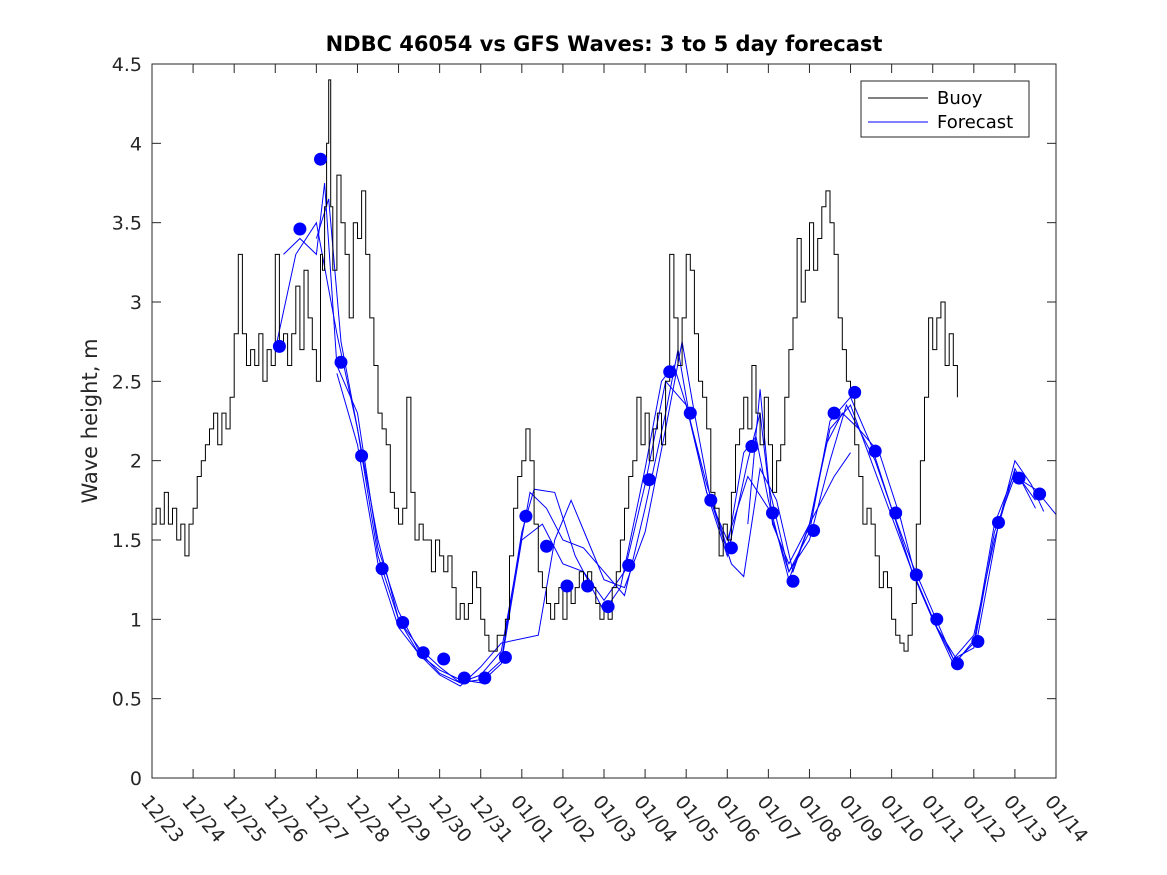 The image size is (1167, 875). I want to click on x-tick-label: 01/10, so click(902, 819).